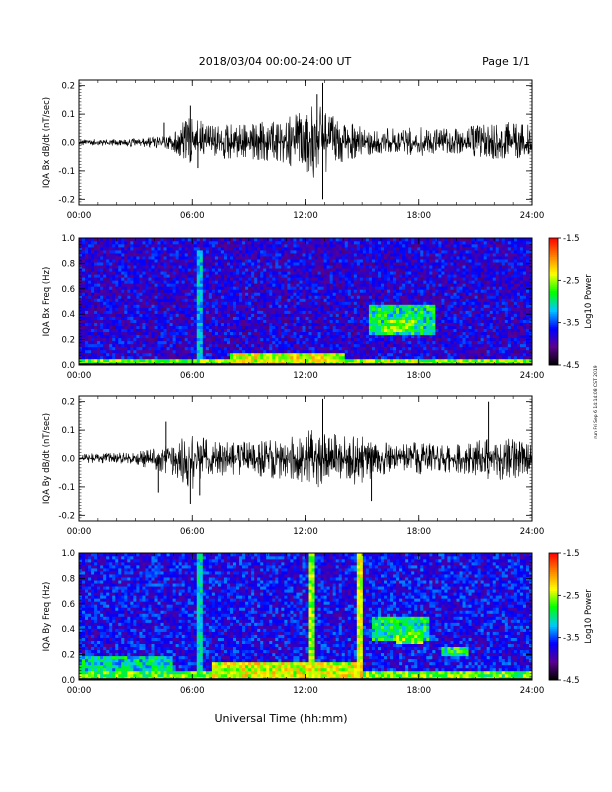 This screenshot has width=612, height=792. I want to click on y-axis-label: IQA By dB/dt (nT/sec), so click(47, 458).